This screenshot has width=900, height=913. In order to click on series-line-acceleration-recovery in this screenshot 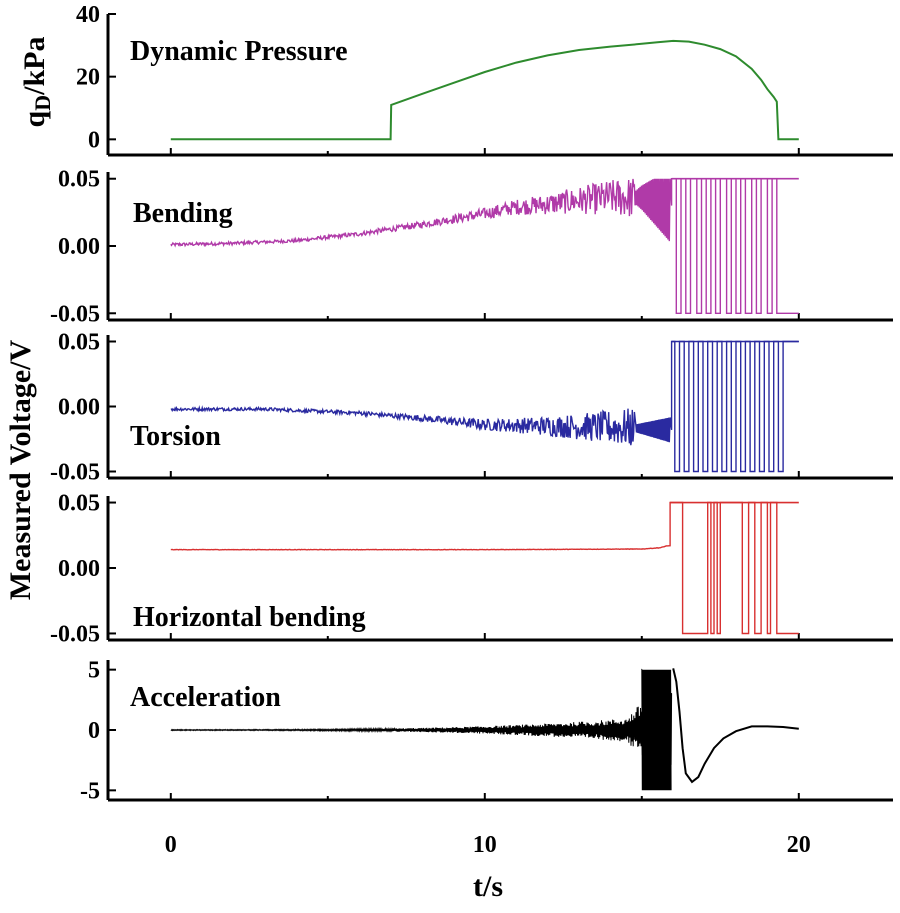, I will do `click(735, 726)`.